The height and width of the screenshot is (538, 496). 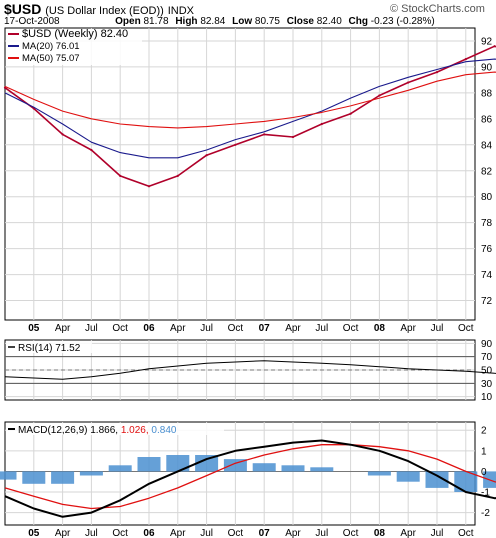 I want to click on y-tick-label: 84, so click(x=487, y=145).